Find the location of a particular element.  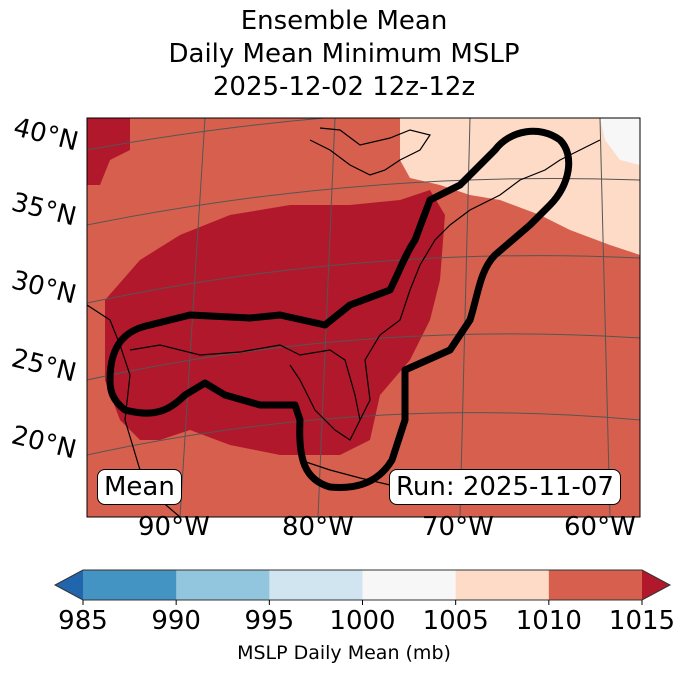

colorbar-tick-label: 1010 is located at coordinates (548, 621).